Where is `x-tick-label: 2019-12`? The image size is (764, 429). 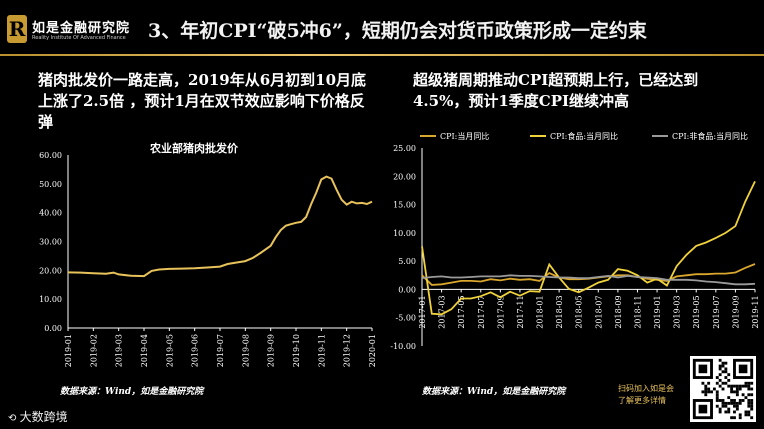 x-tick-label: 2019-12 is located at coordinates (347, 350).